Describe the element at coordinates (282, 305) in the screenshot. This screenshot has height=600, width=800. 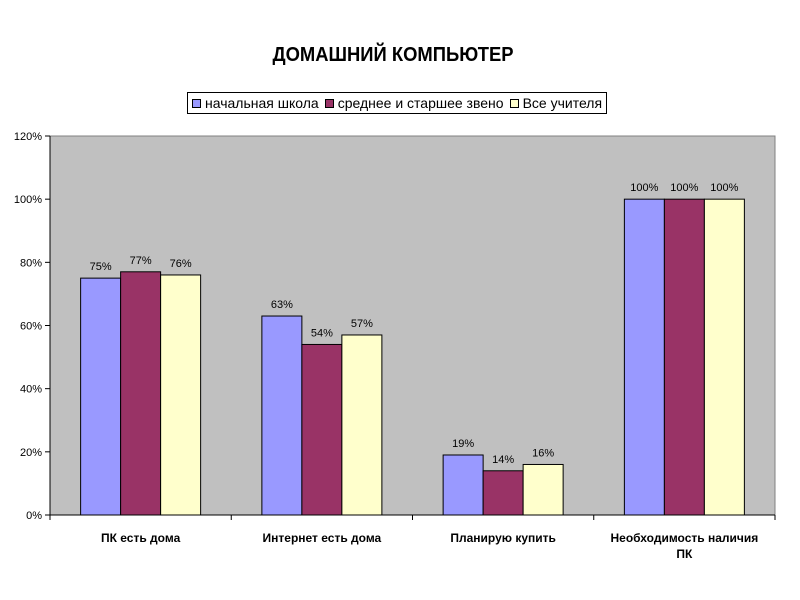
I see `data-label: 63%` at that location.